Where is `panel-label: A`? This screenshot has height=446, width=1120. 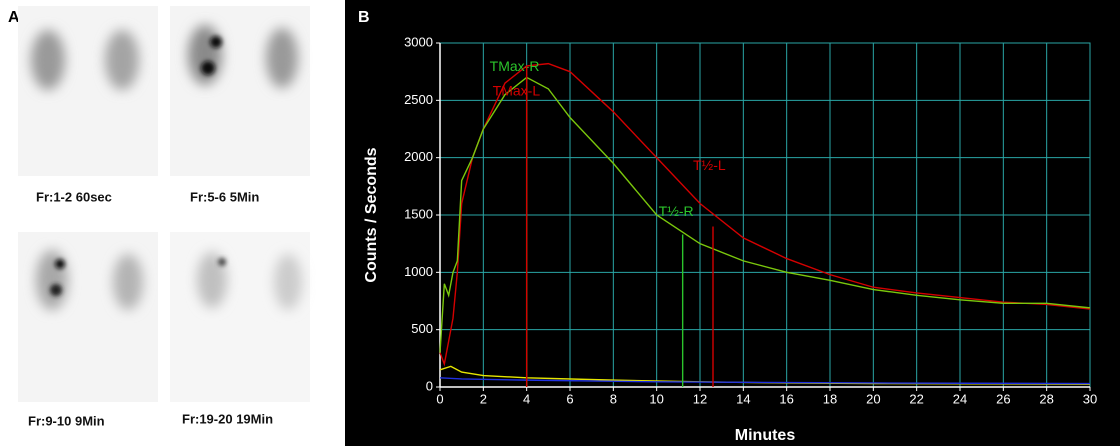
panel-label: A is located at coordinates (14, 17).